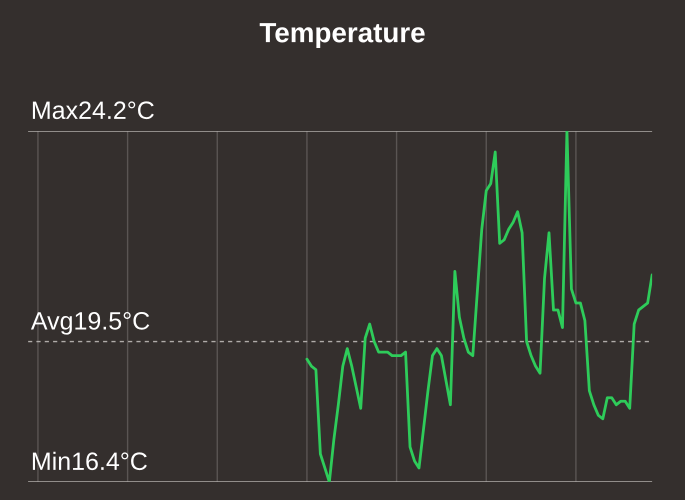 This screenshot has height=500, width=685. Describe the element at coordinates (89, 461) in the screenshot. I see `ref-line-label: Min16.4°C` at that location.